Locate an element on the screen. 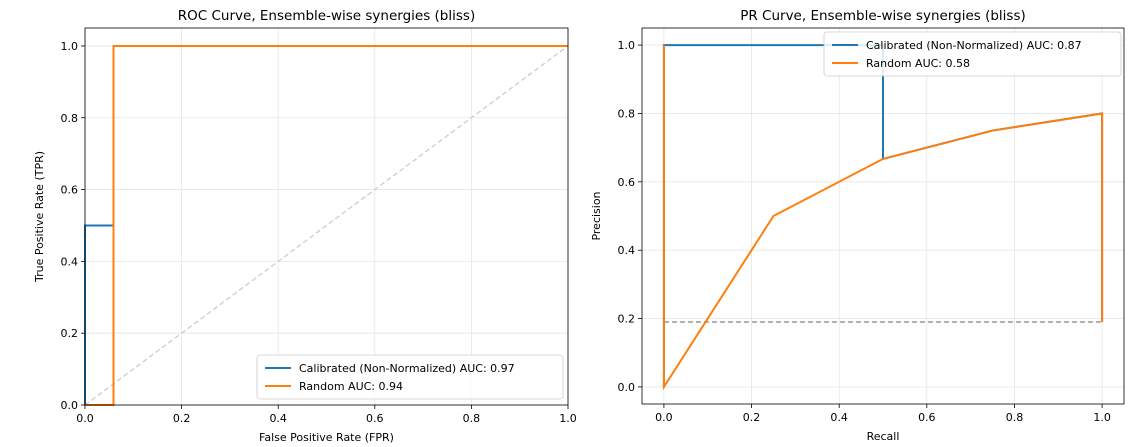 This screenshot has width=1133, height=447. y-axis-label: Precision is located at coordinates (596, 215).